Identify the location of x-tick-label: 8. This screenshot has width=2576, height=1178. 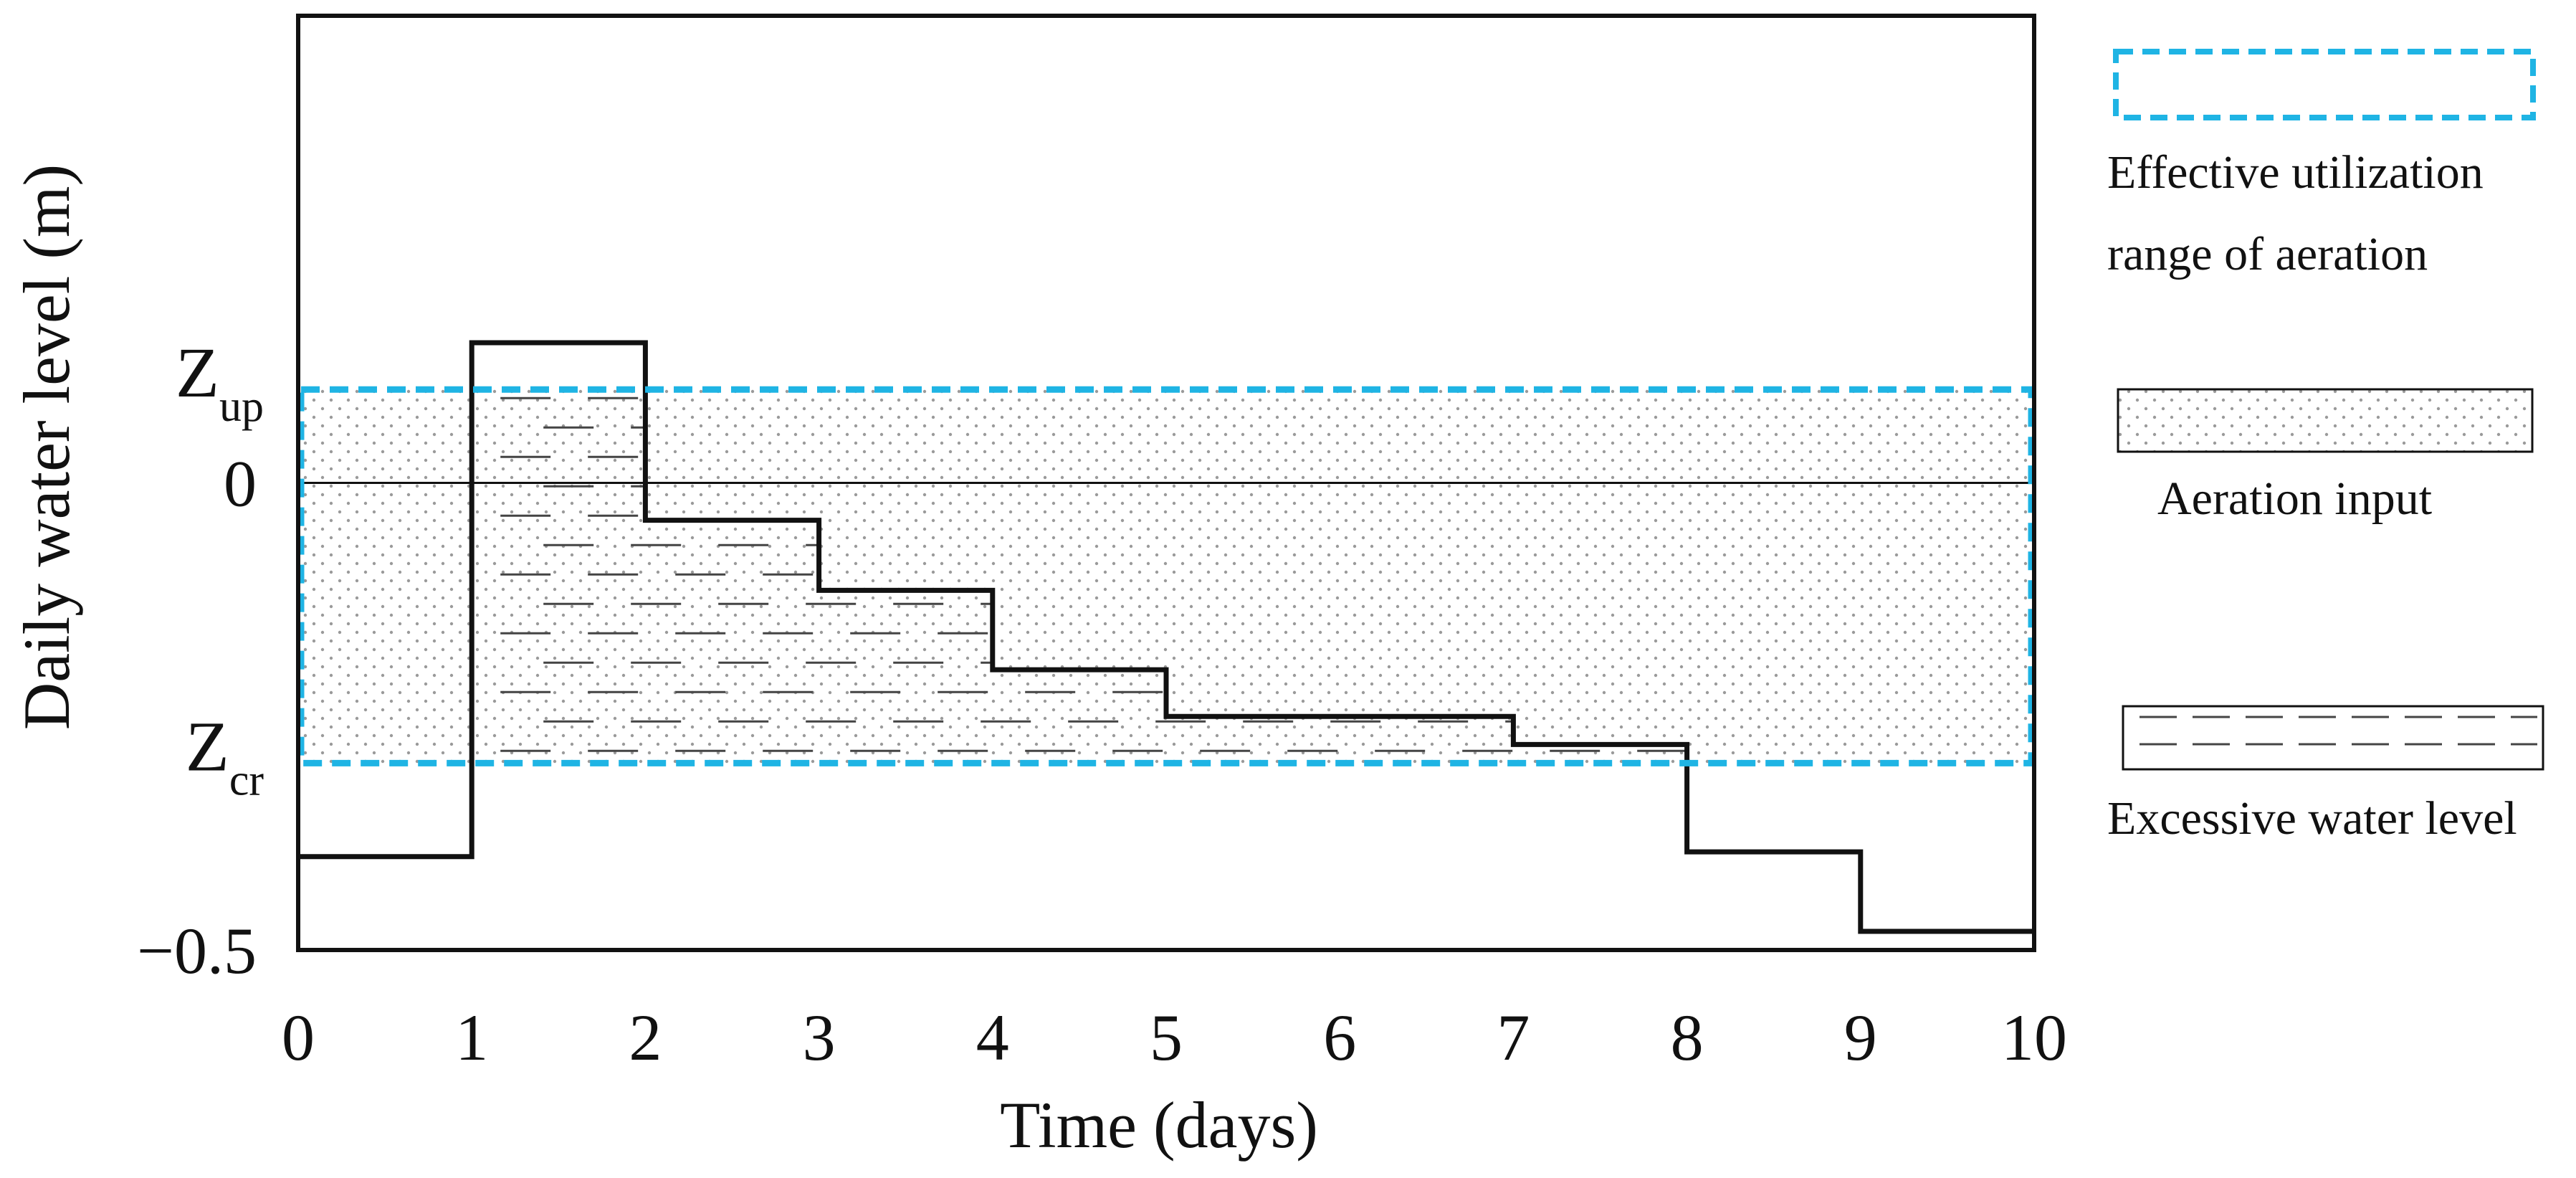
(1687, 1037).